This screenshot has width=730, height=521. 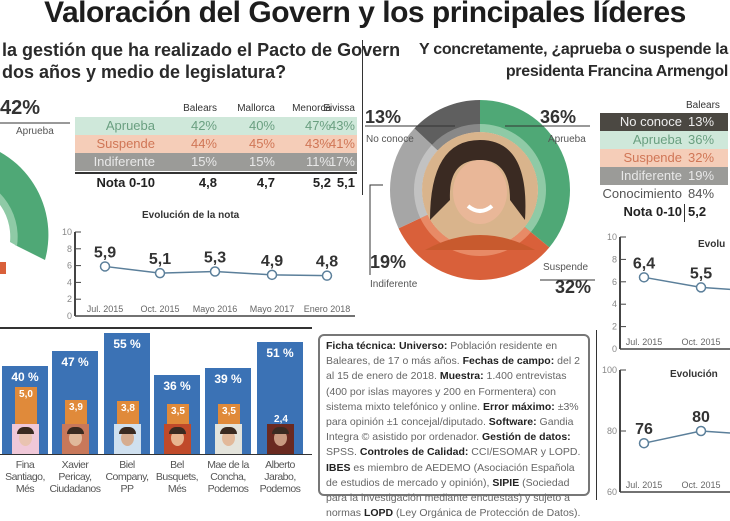 I want to click on y-tick-label: 10, so click(x=67, y=232).